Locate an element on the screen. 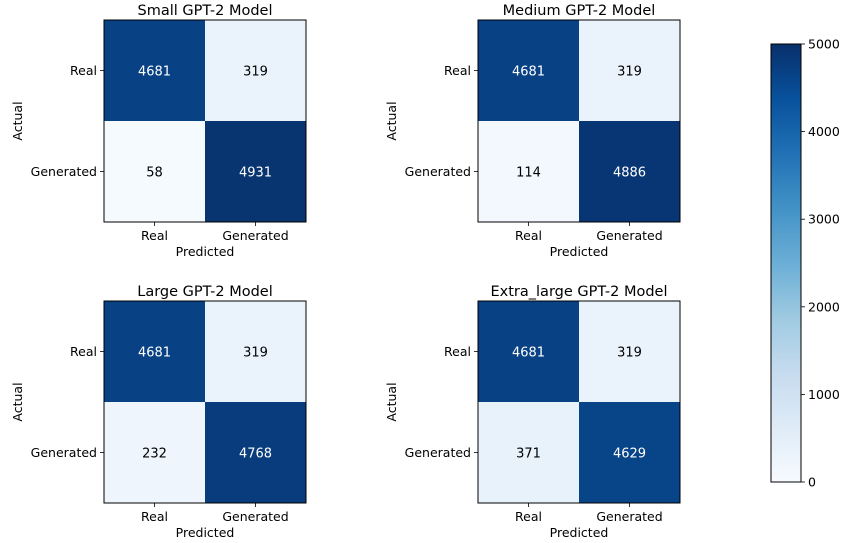 This screenshot has height=543, width=842. cell-value-label: 4768 is located at coordinates (255, 454).